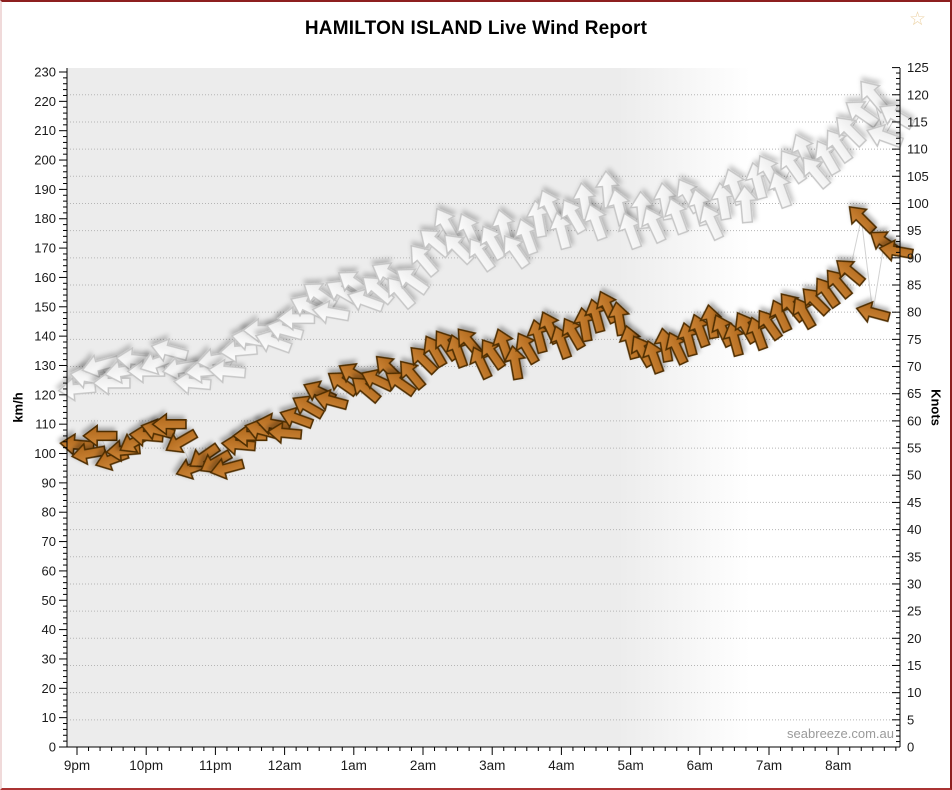  I want to click on tick-label: 140, so click(45, 336).